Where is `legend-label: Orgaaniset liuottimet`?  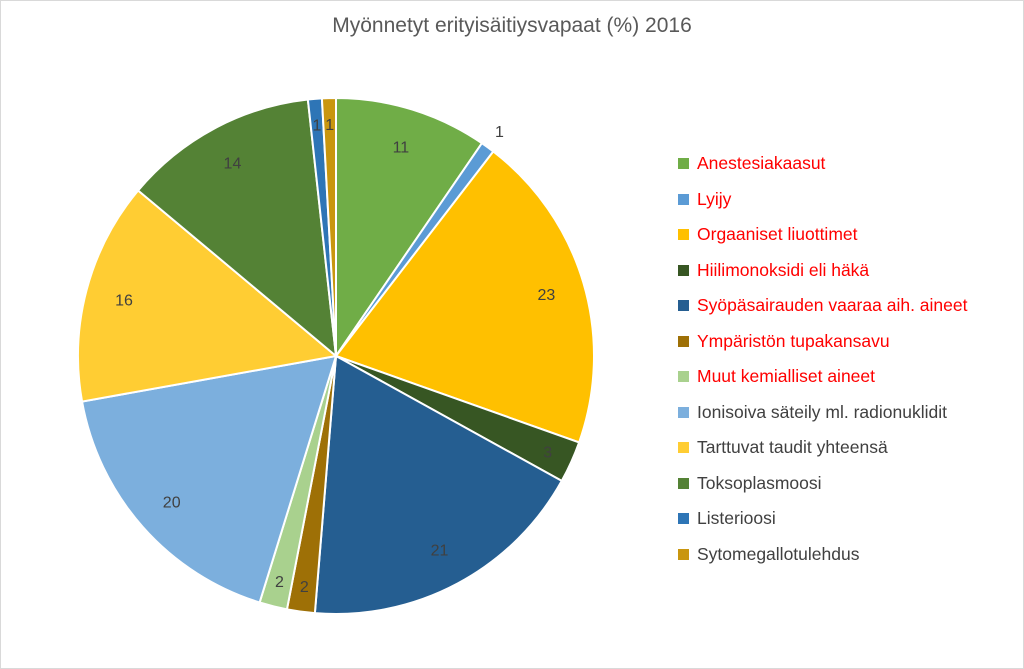
legend-label: Orgaaniset liuottimet is located at coordinates (777, 234).